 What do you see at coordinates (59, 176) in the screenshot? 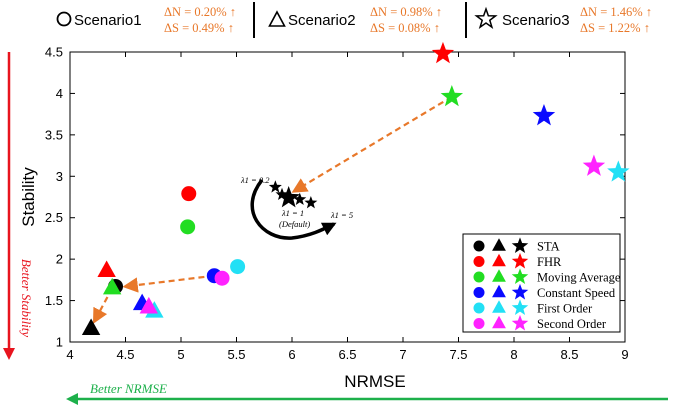
I see `y-tick-label: 3` at bounding box center [59, 176].